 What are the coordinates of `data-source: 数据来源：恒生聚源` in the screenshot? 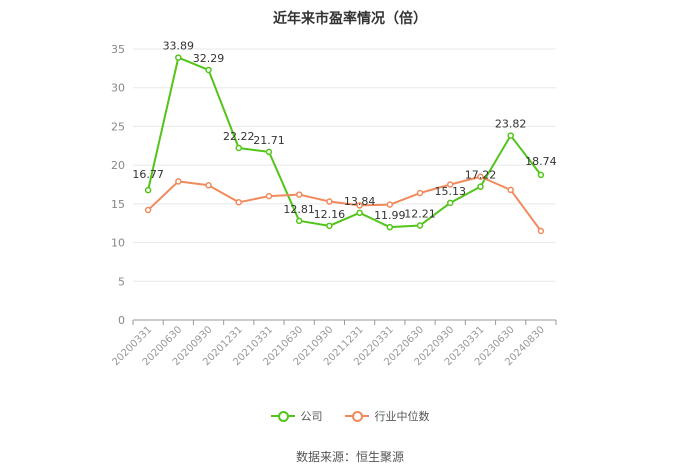 It's located at (349, 457).